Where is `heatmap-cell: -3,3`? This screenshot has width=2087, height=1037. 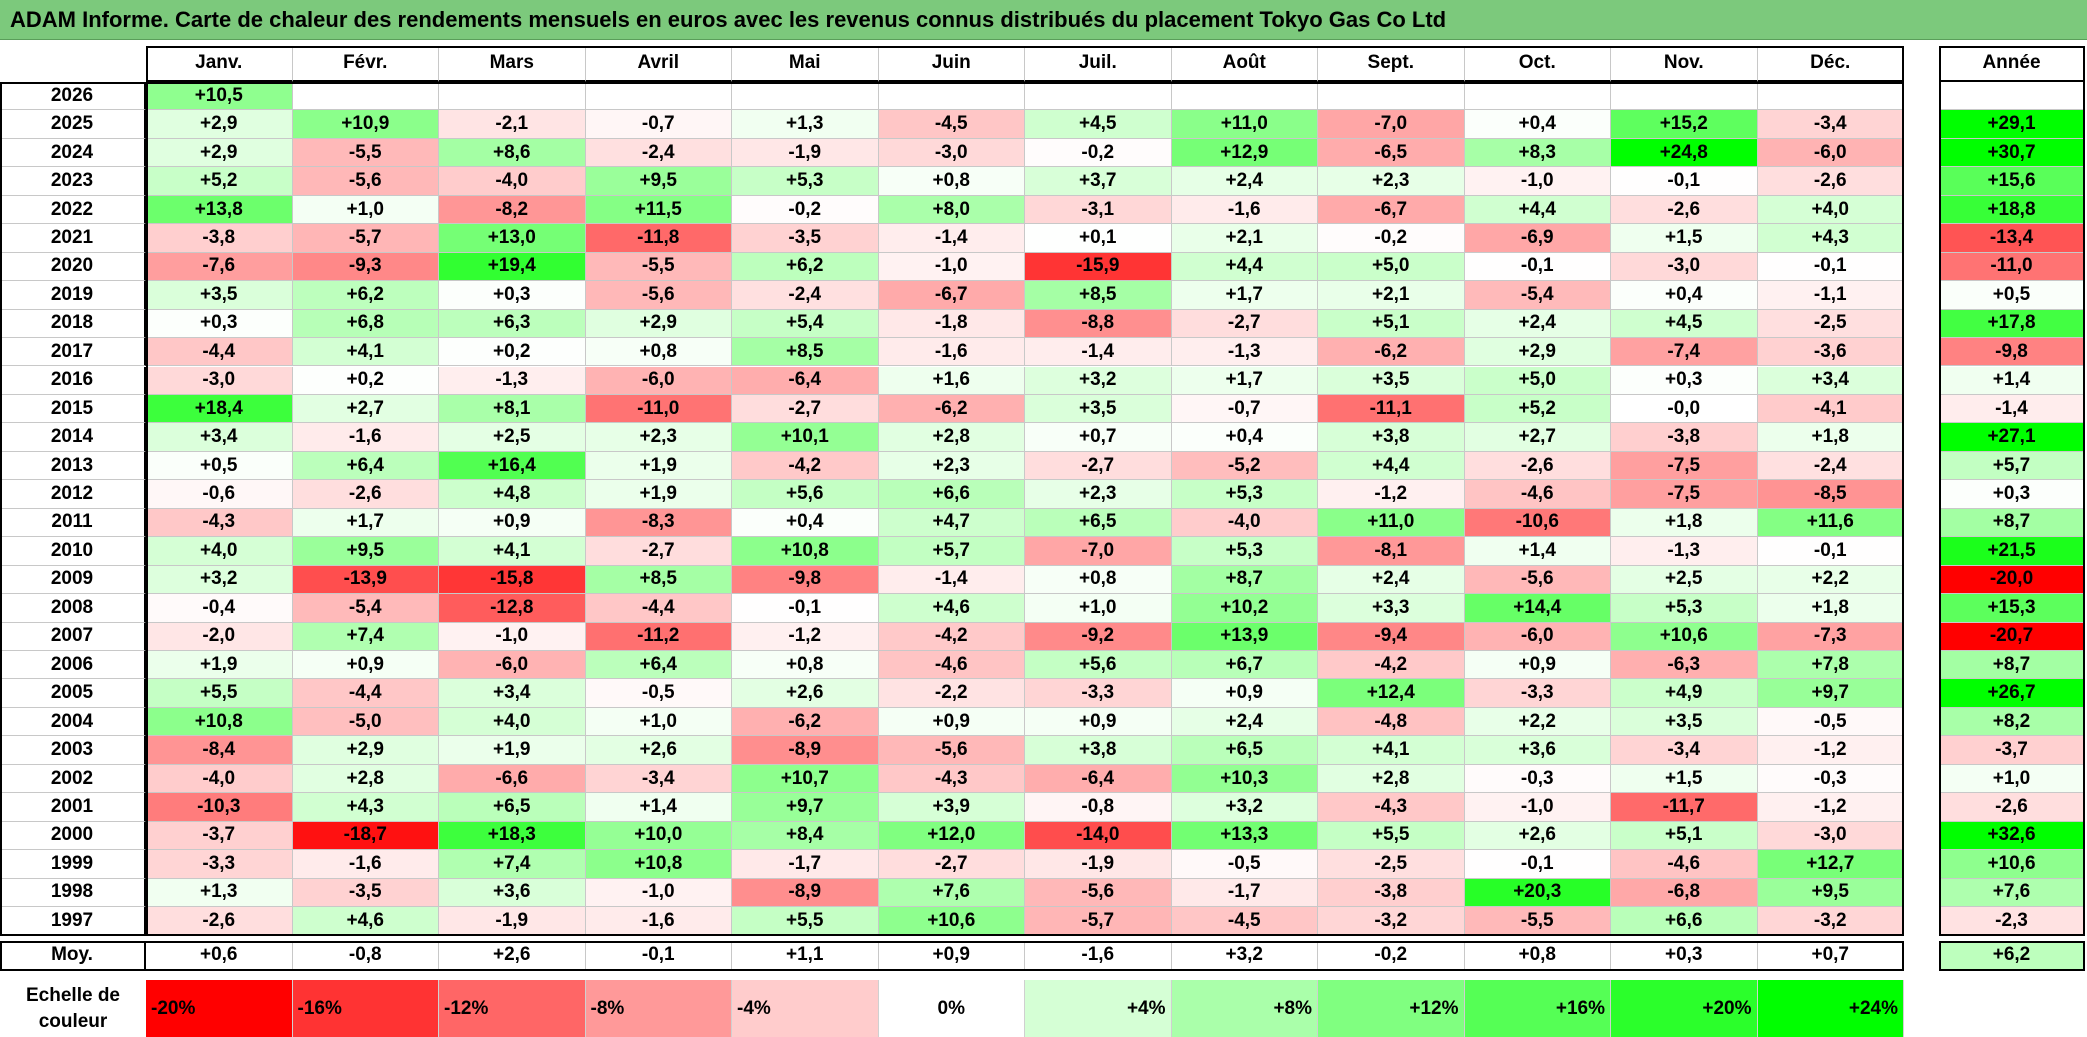
heatmap-cell: -3,3 is located at coordinates (1537, 693).